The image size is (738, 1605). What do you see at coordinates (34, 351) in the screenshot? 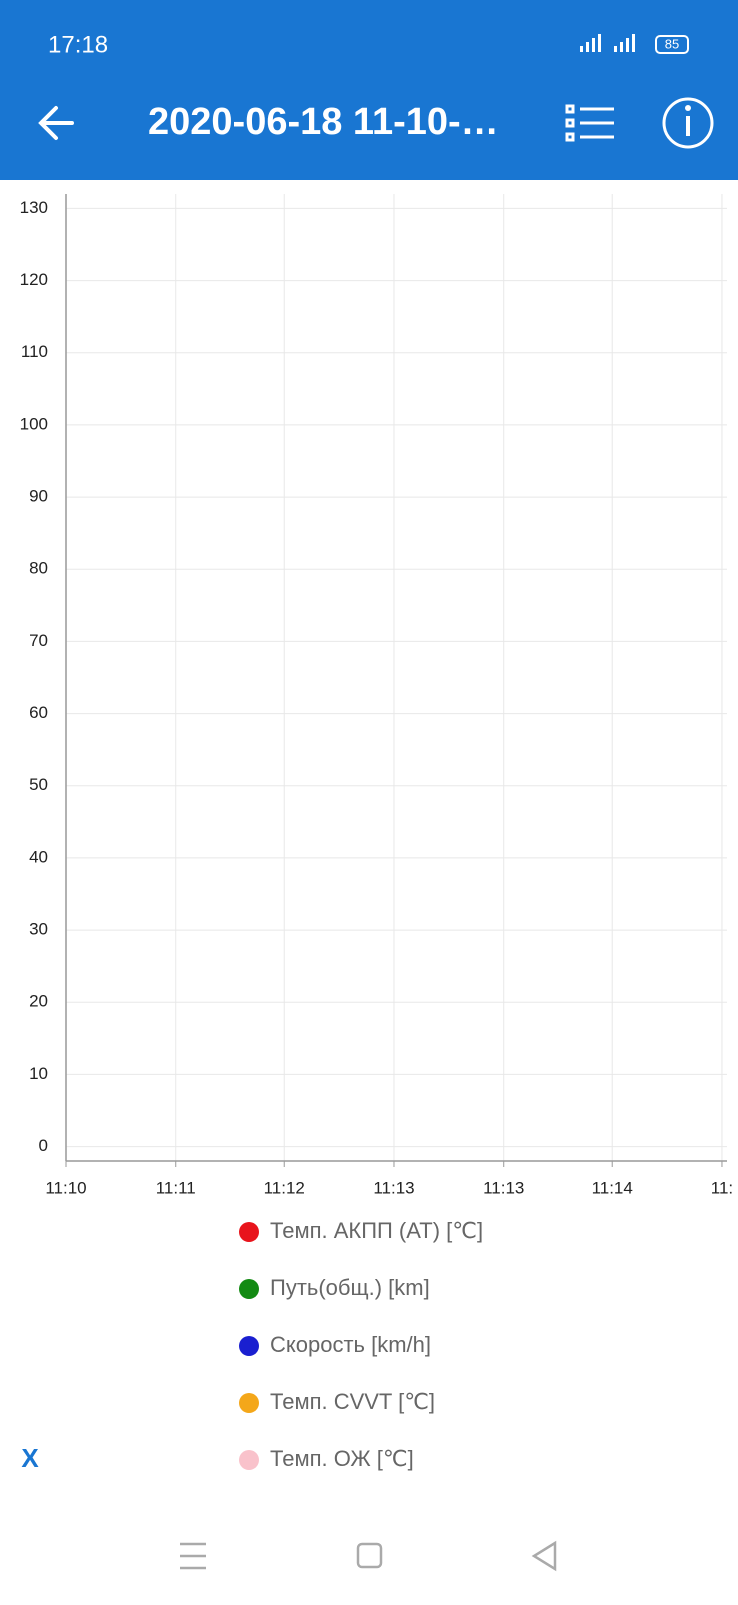
I see `y-tick-label: 110` at bounding box center [34, 351].